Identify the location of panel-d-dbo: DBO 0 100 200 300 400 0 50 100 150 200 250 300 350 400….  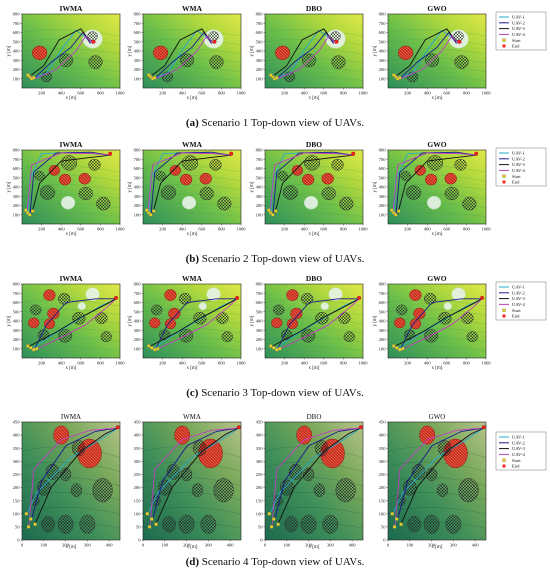
(310, 481).